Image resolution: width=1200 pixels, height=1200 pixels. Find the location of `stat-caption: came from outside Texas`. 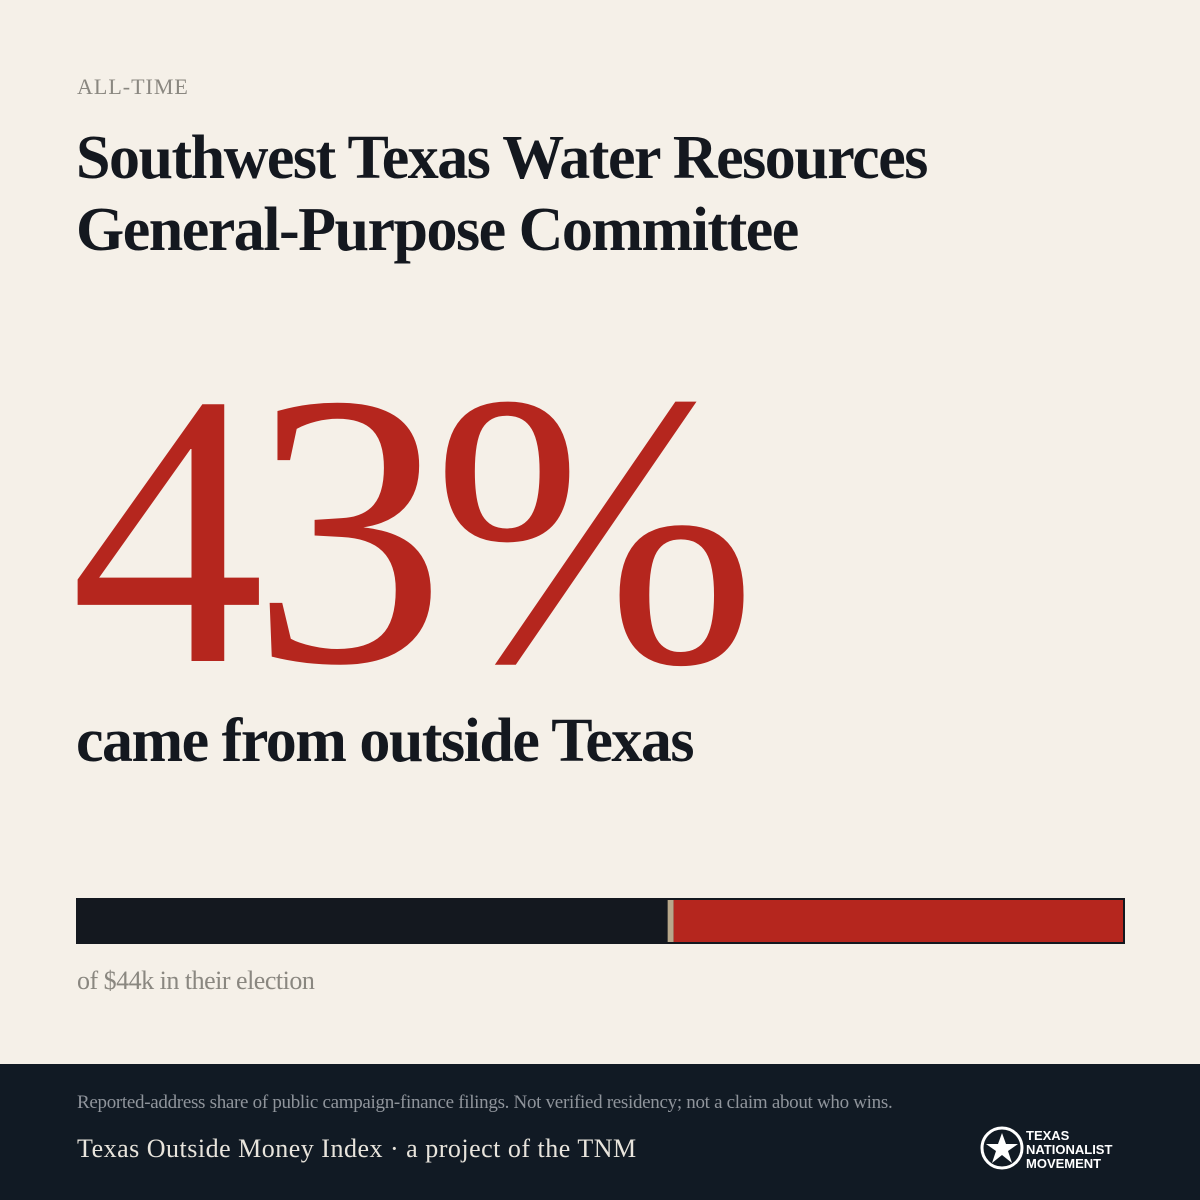

stat-caption: came from outside Texas is located at coordinates (385, 741).